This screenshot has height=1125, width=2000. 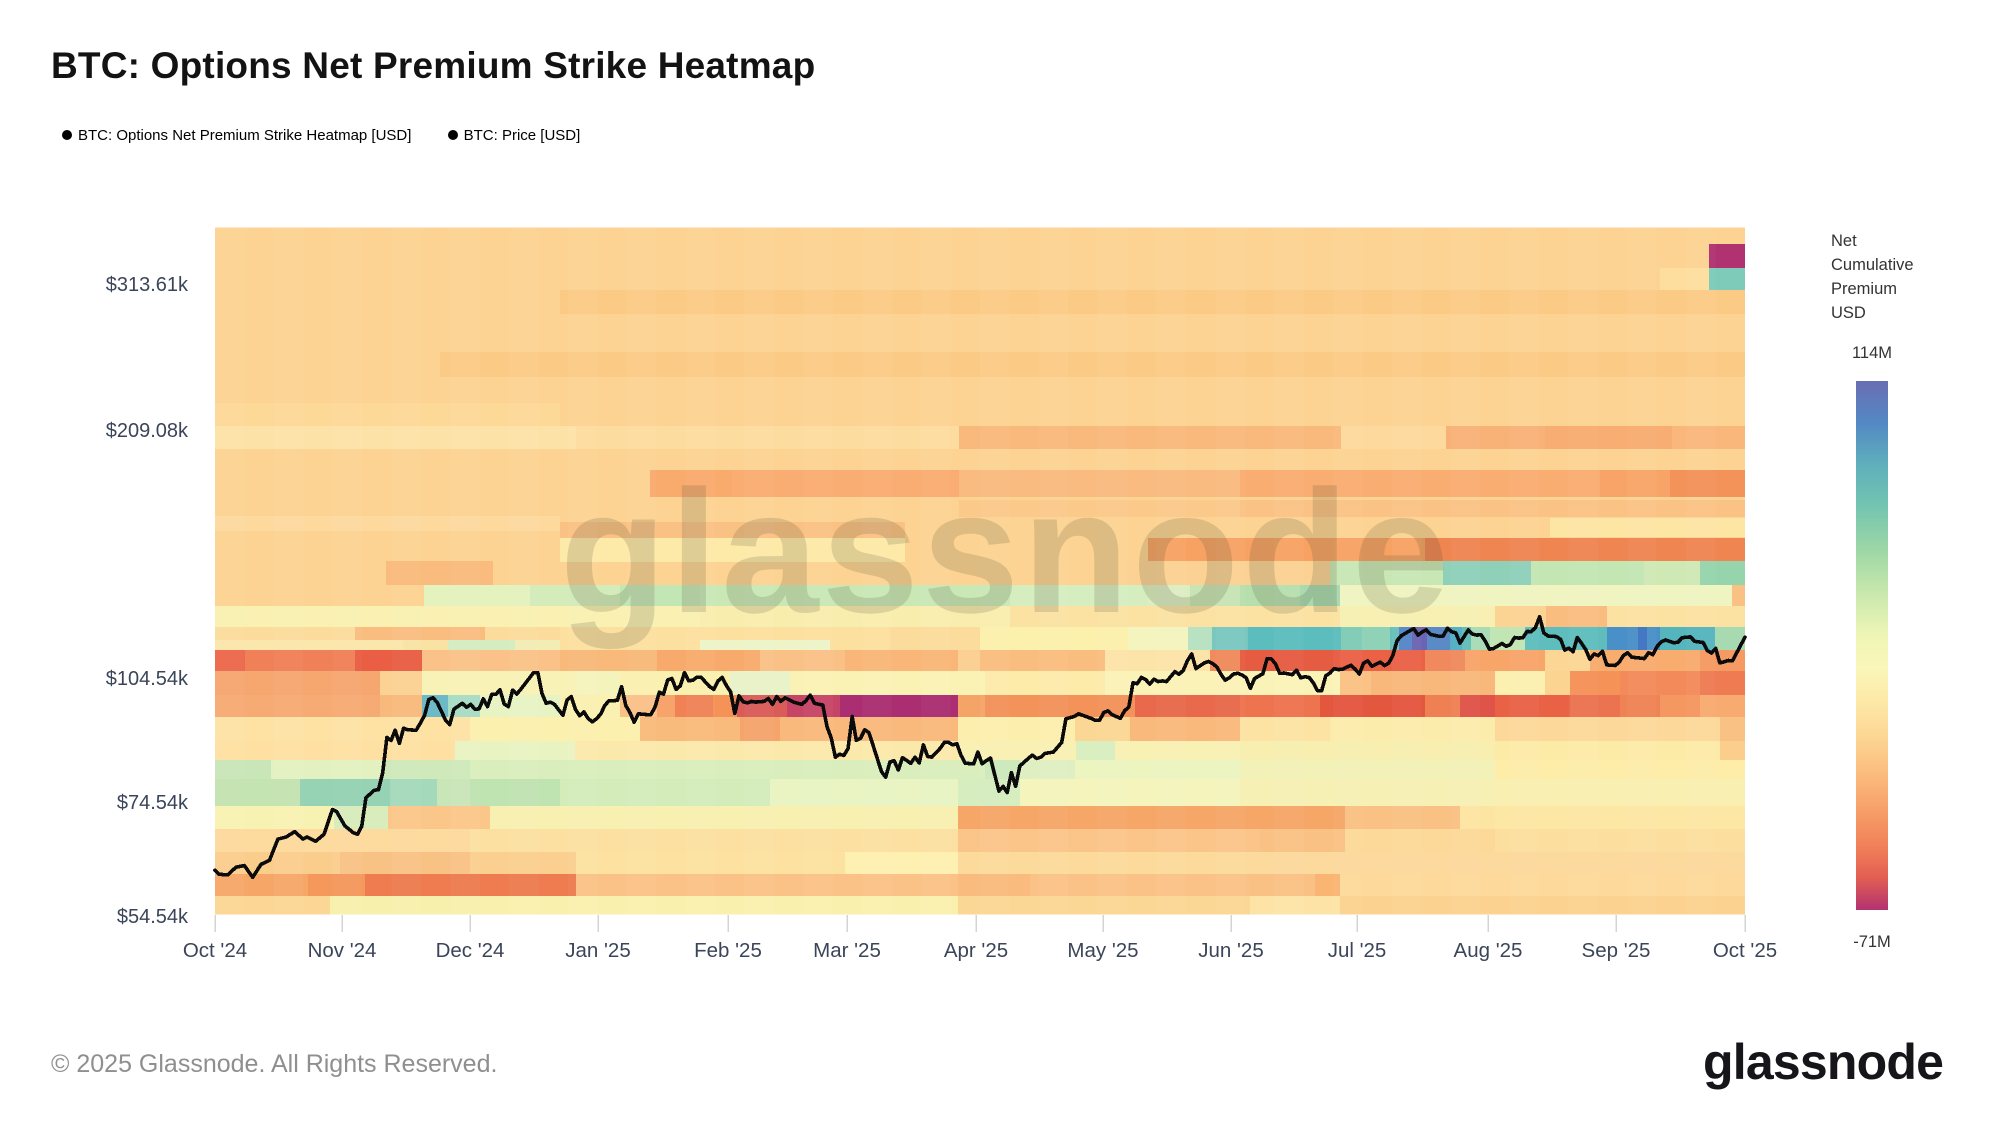 What do you see at coordinates (215, 950) in the screenshot?
I see `svg-text: Oct '24` at bounding box center [215, 950].